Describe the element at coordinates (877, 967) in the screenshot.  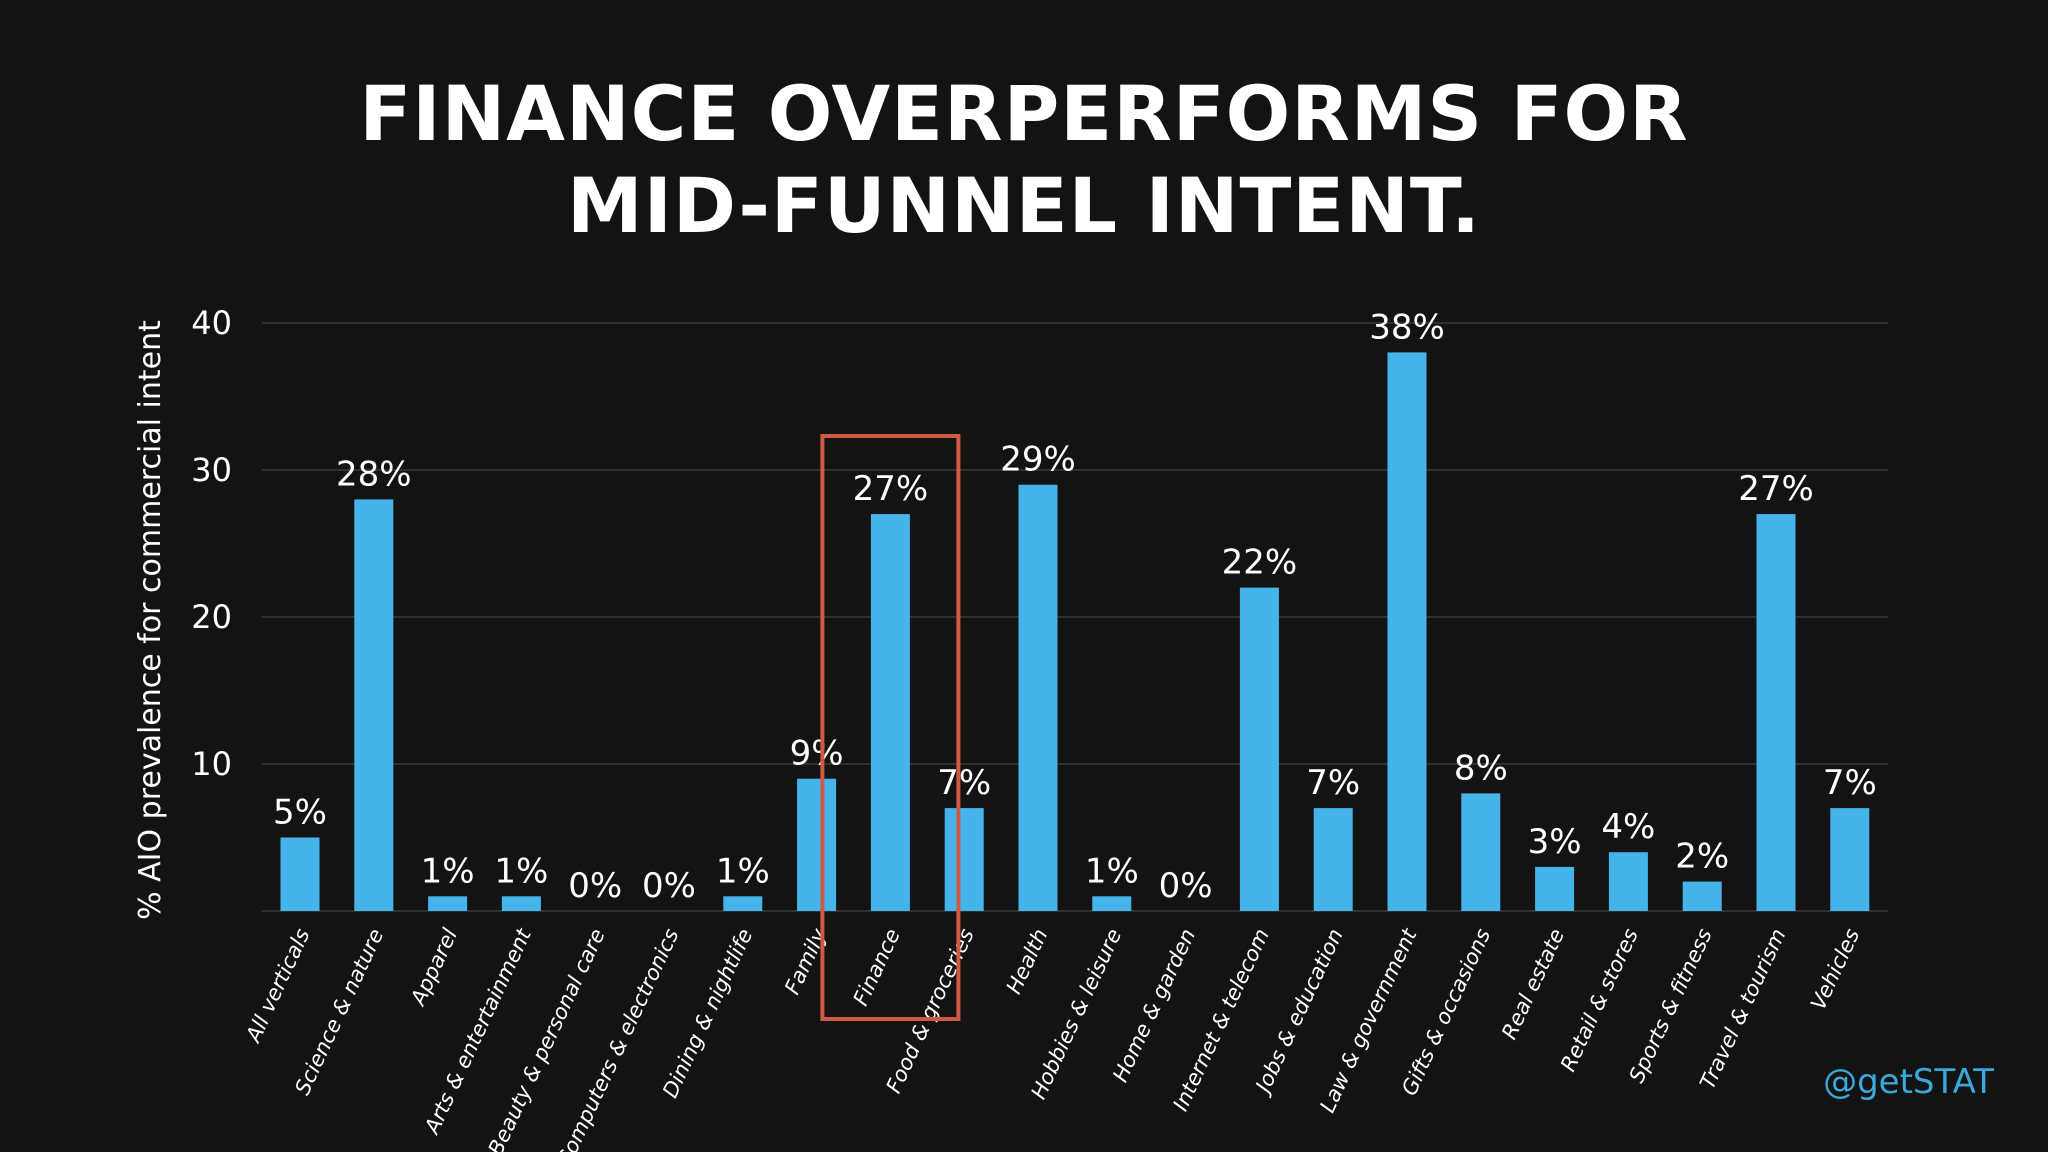
I see `x-tick-label: Finance` at that location.